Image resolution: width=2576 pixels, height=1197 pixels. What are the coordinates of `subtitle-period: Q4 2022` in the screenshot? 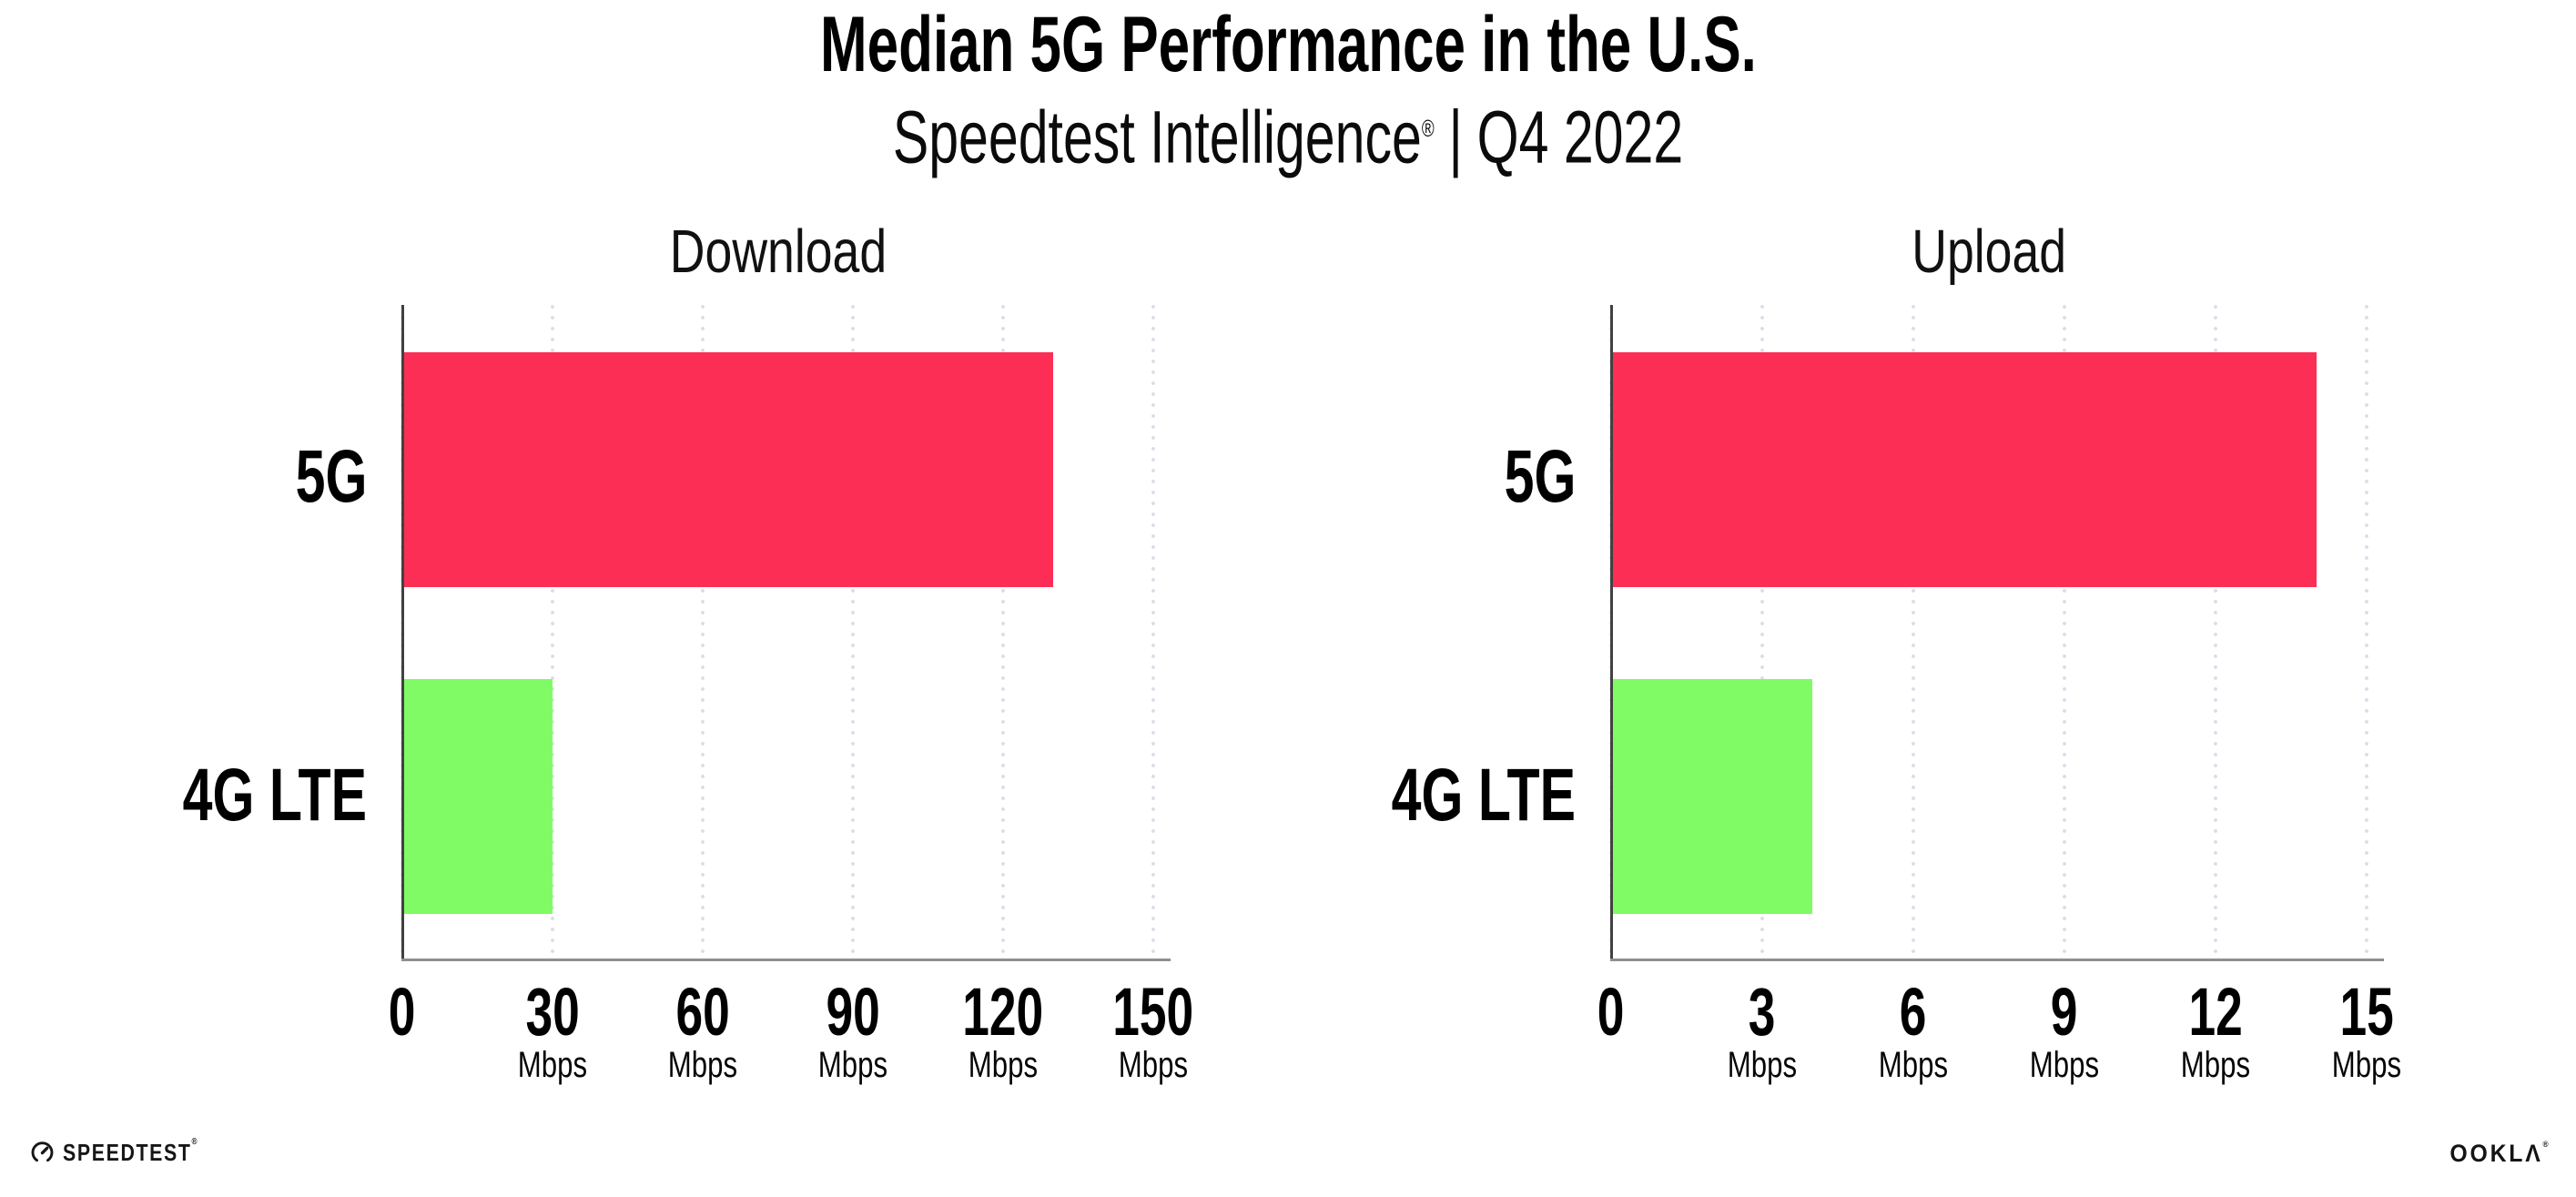 It's located at (1580, 138).